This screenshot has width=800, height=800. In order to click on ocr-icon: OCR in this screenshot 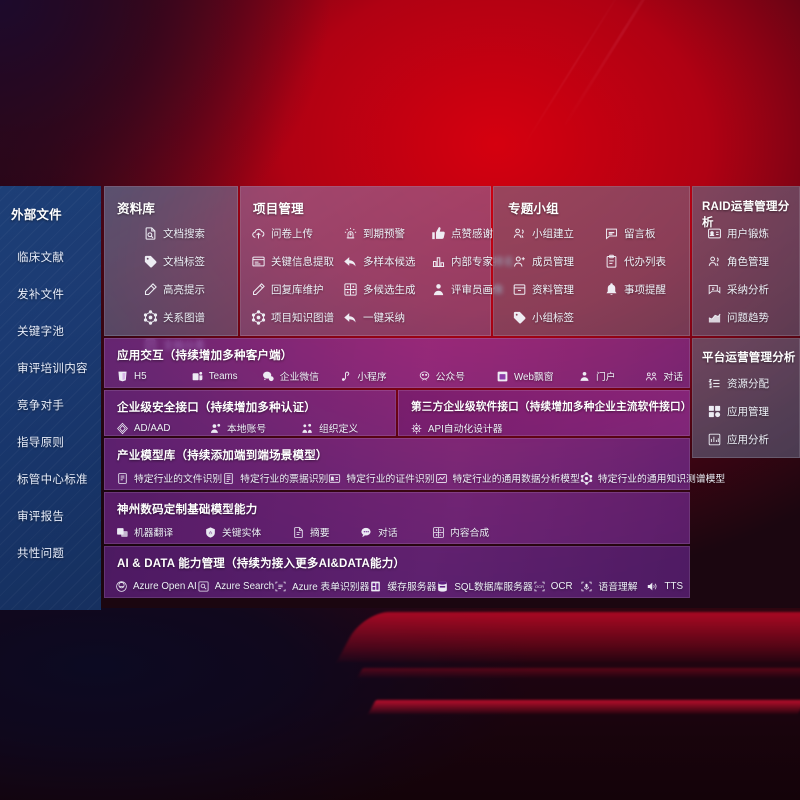, I will do `click(539, 586)`.